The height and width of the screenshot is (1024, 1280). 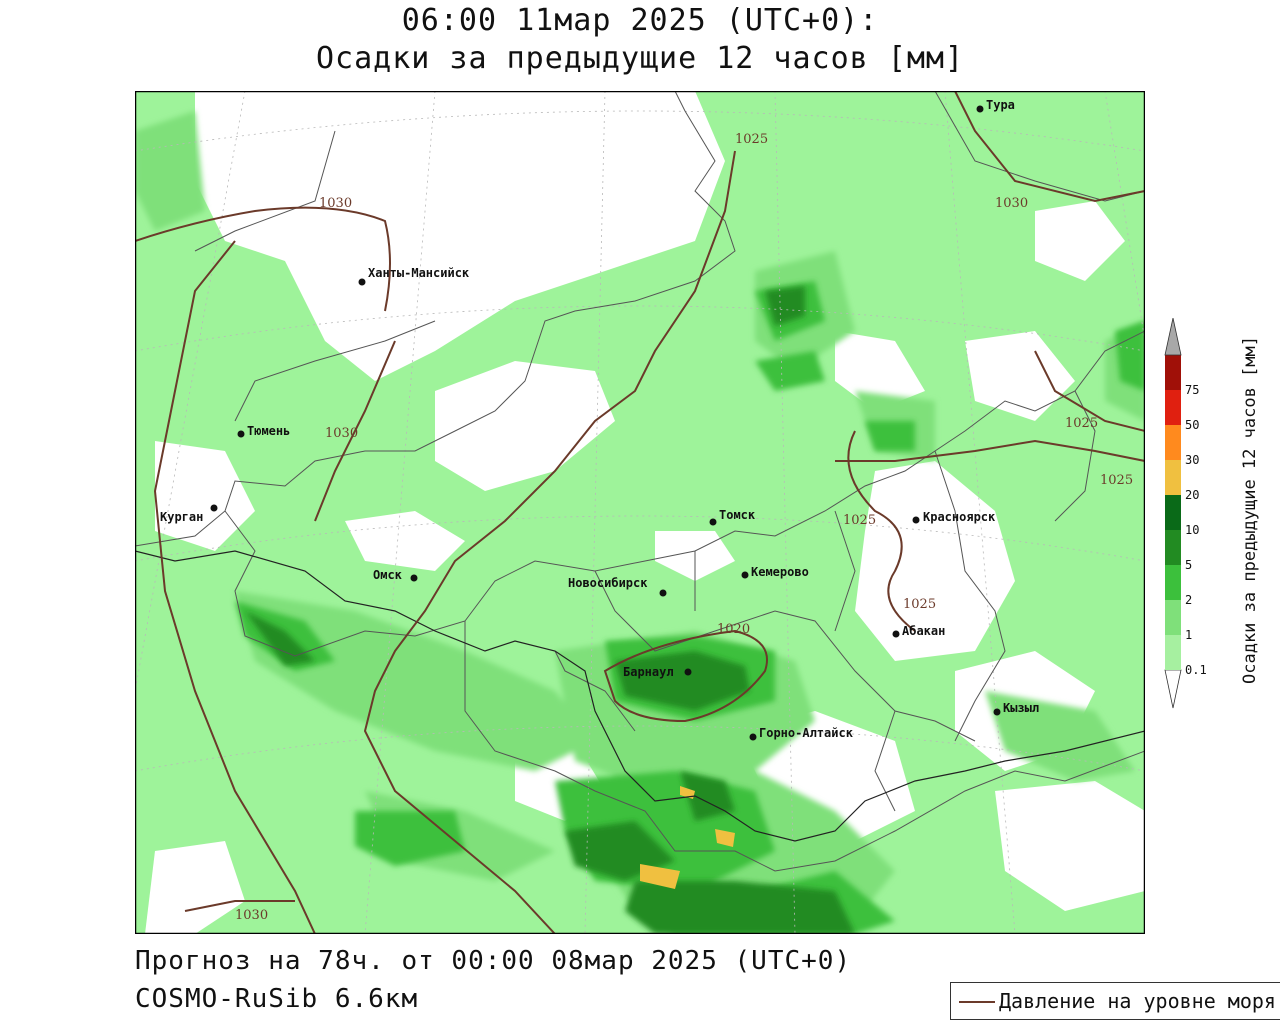 I want to click on city-label: Кемерово, so click(x=780, y=572).